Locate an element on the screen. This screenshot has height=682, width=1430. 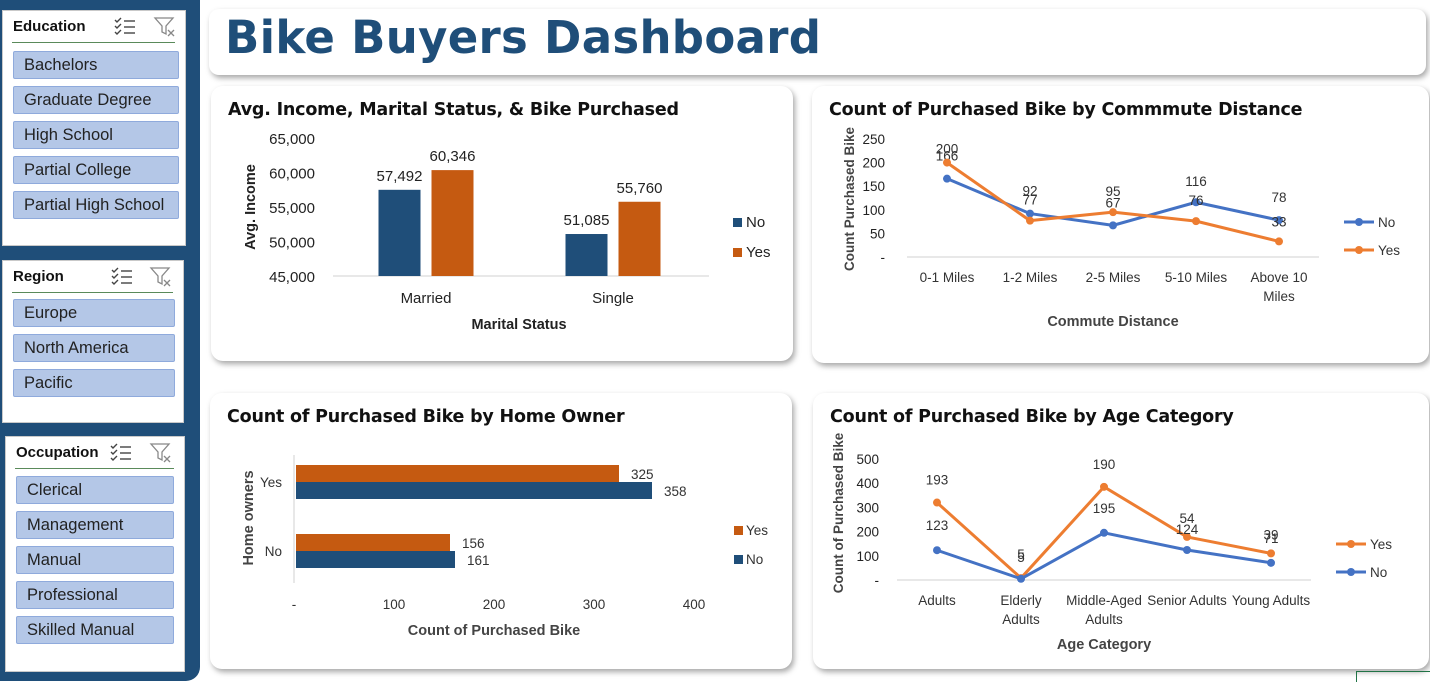
data-label: 76 is located at coordinates (1195, 200).